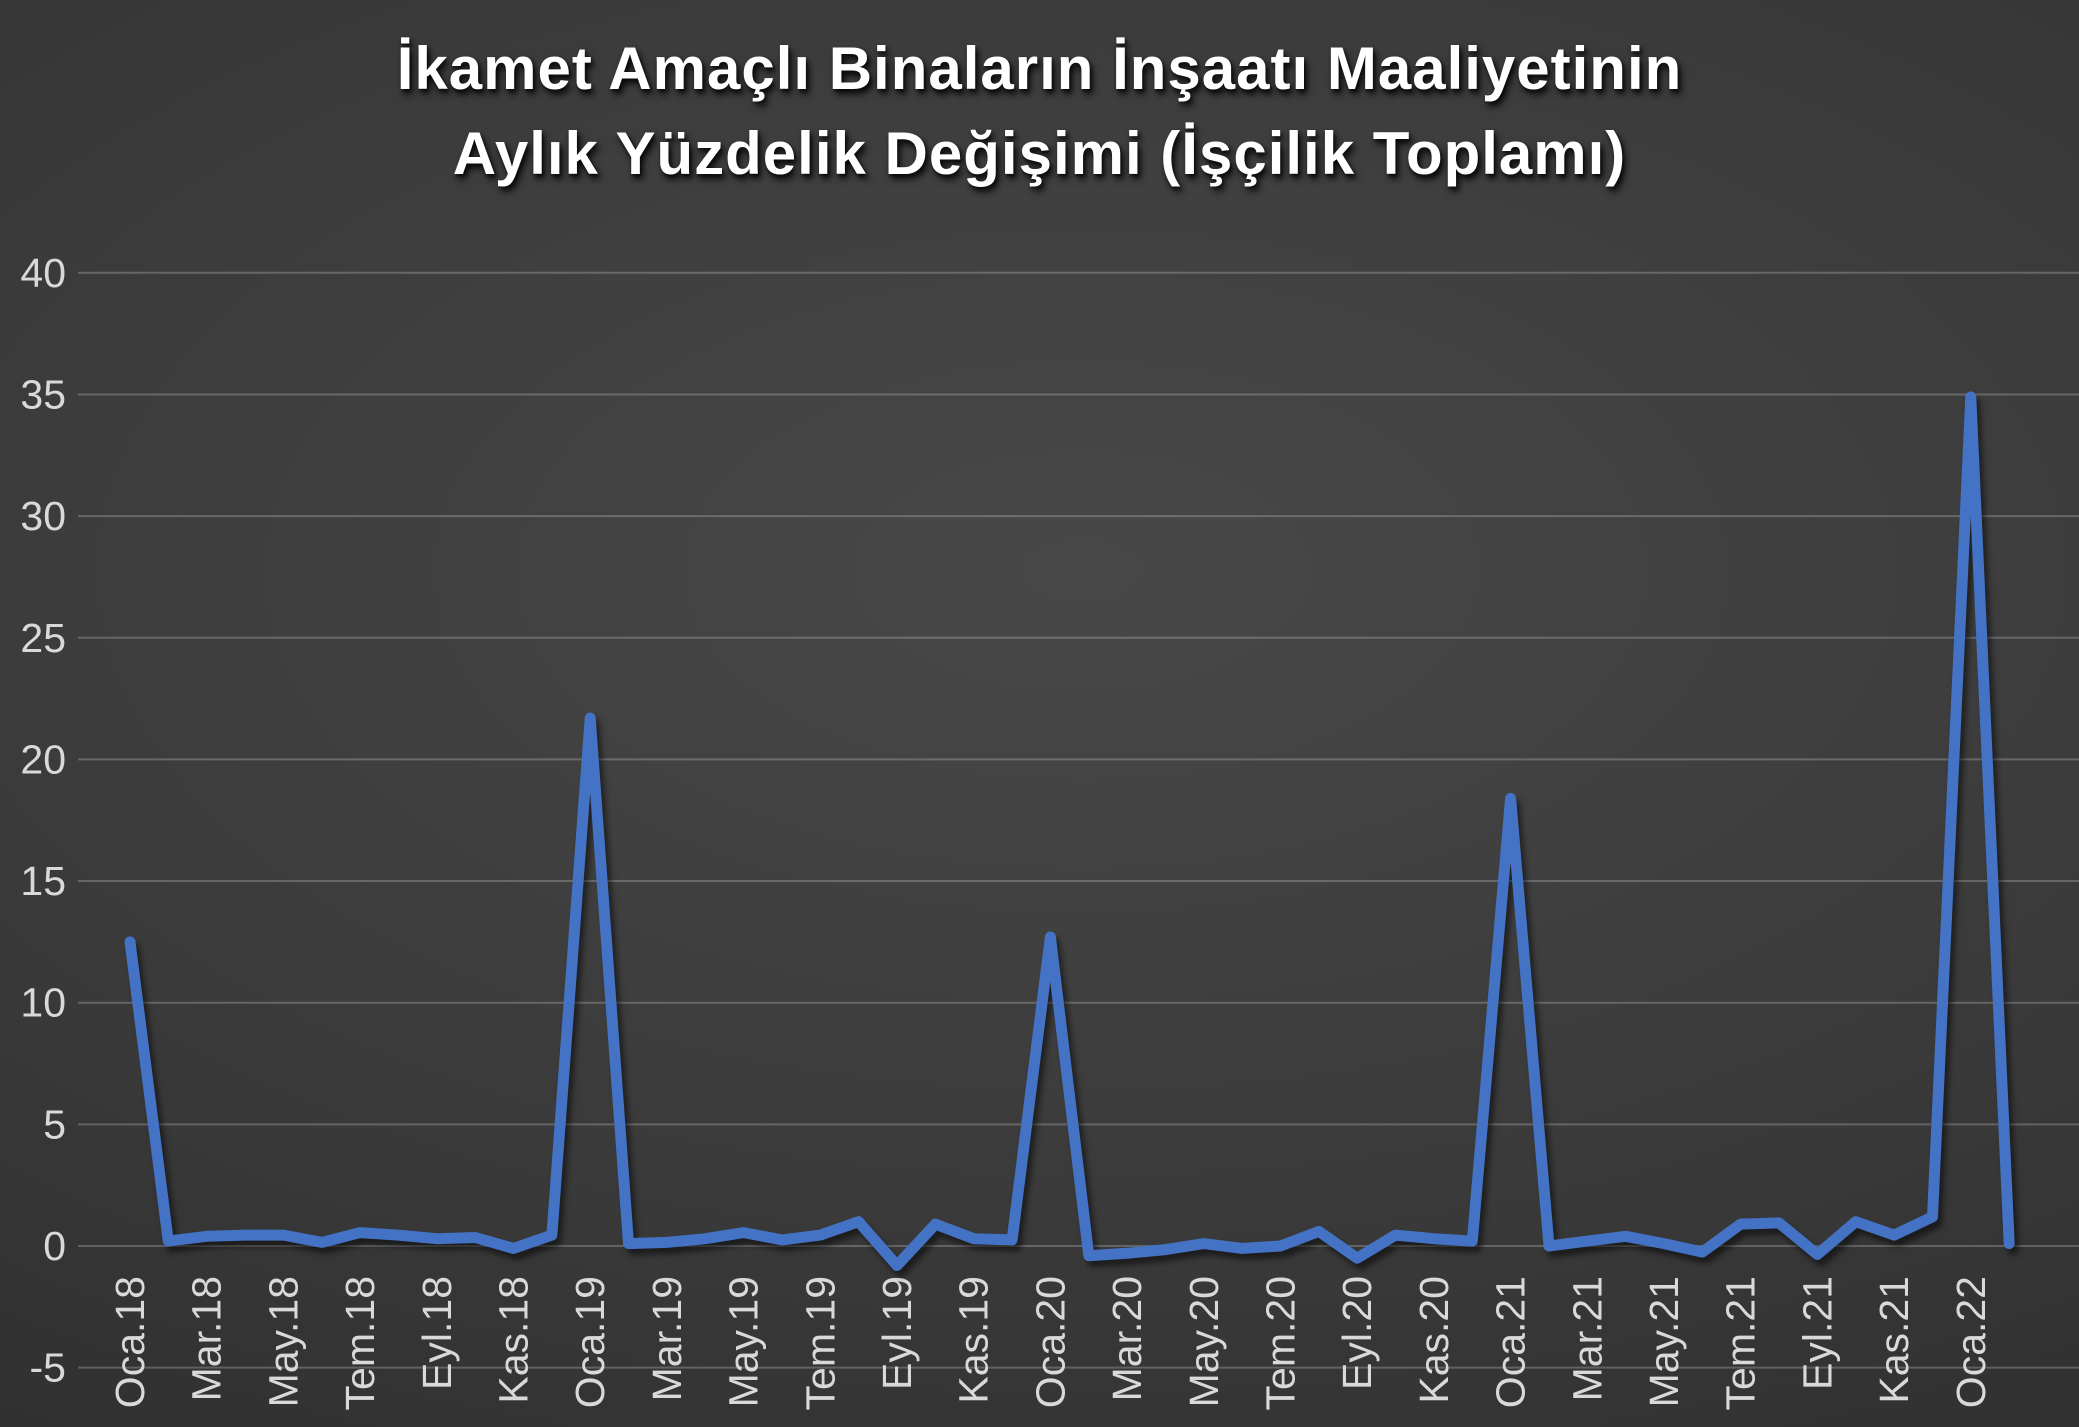 The width and height of the screenshot is (2079, 1427). Describe the element at coordinates (1587, 1338) in the screenshot. I see `x-tick-label-Mar.21: Mar.21` at that location.